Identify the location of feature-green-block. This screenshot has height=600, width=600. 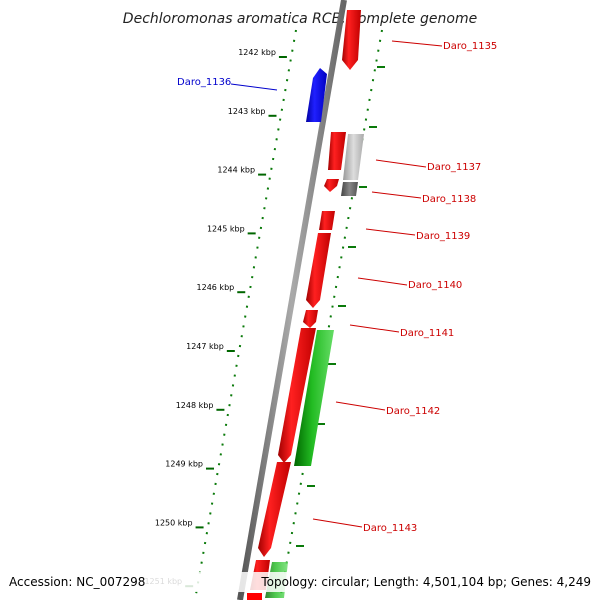
(314, 398).